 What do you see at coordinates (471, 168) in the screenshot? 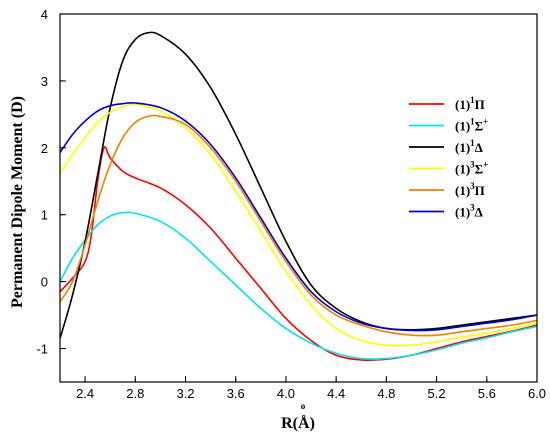
I see `legend-label-4: (1)3Σ+` at bounding box center [471, 168].